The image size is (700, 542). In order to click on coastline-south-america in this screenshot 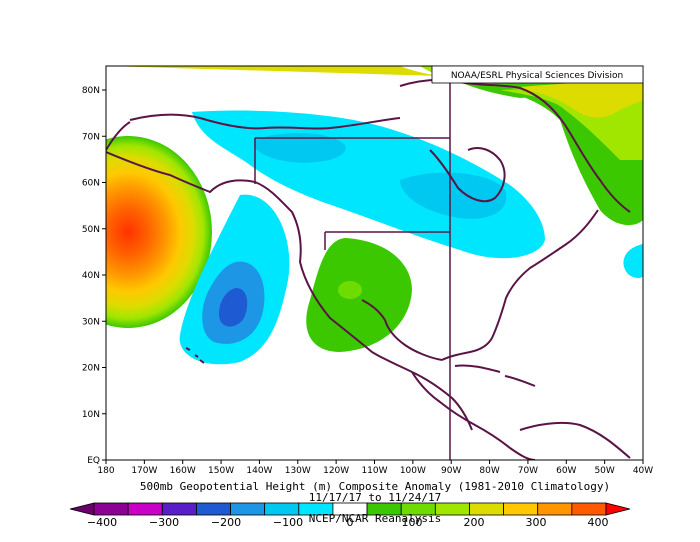, I will do `click(575, 440)`.